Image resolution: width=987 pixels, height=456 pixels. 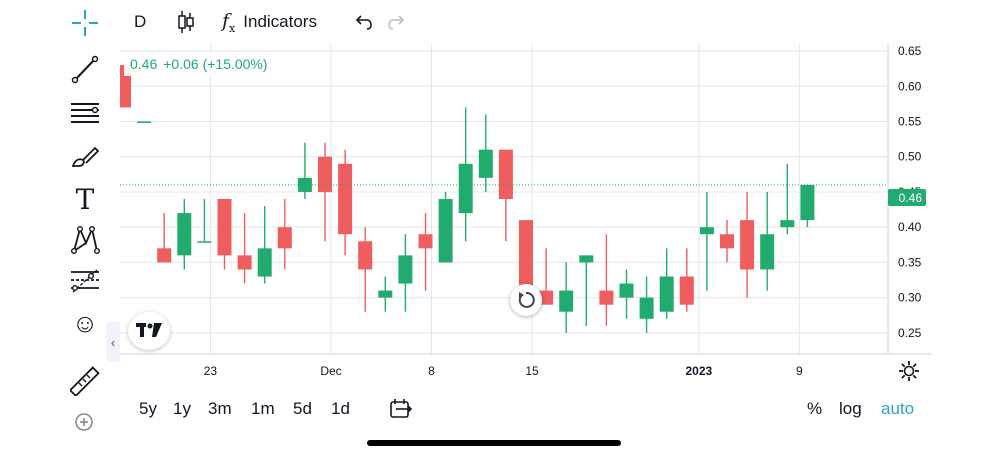 What do you see at coordinates (280, 21) in the screenshot?
I see `indicators-label: Indicators` at bounding box center [280, 21].